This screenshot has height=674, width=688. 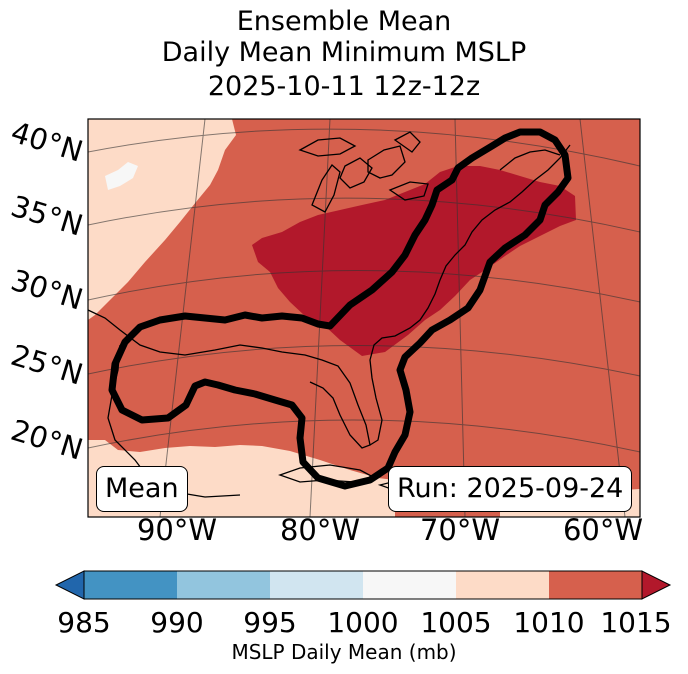 What do you see at coordinates (69, 585) in the screenshot?
I see `colorbar-extend-low` at bounding box center [69, 585].